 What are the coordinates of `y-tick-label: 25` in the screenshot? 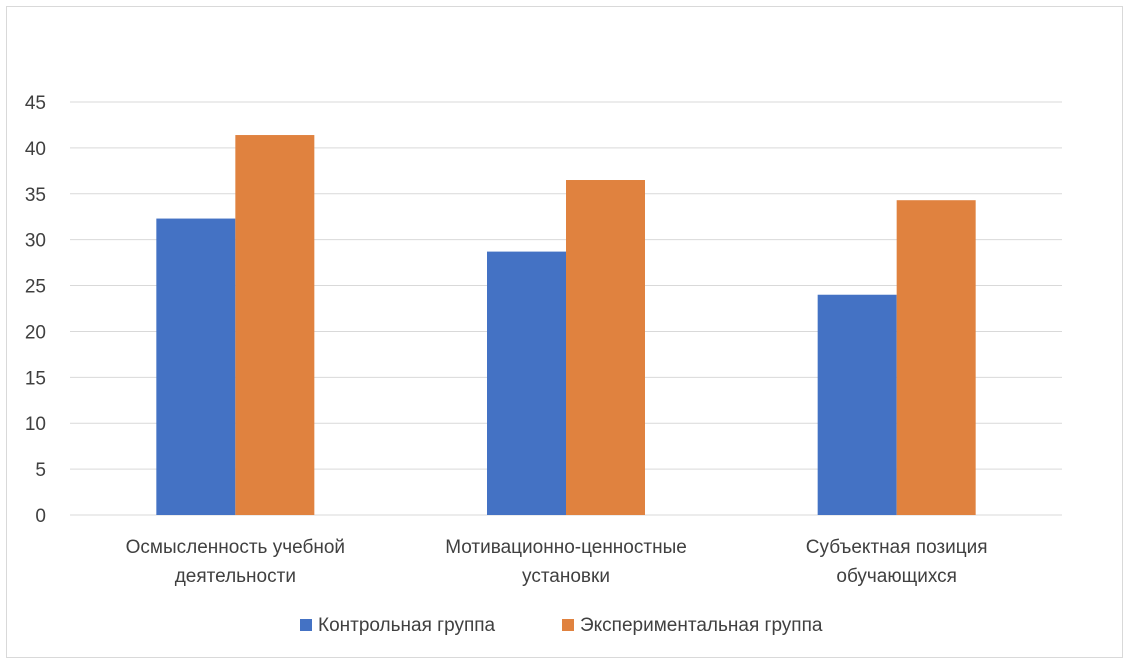 It's located at (35, 287).